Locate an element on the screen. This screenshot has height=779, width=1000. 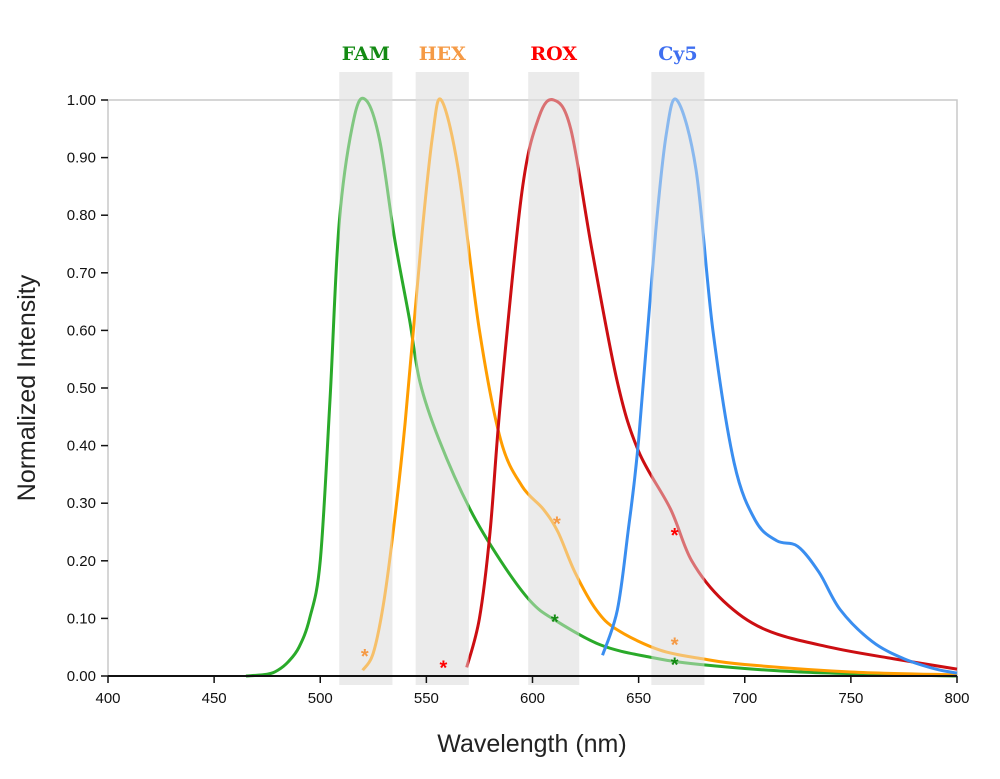
x-tick-label: 600 is located at coordinates (532, 698).